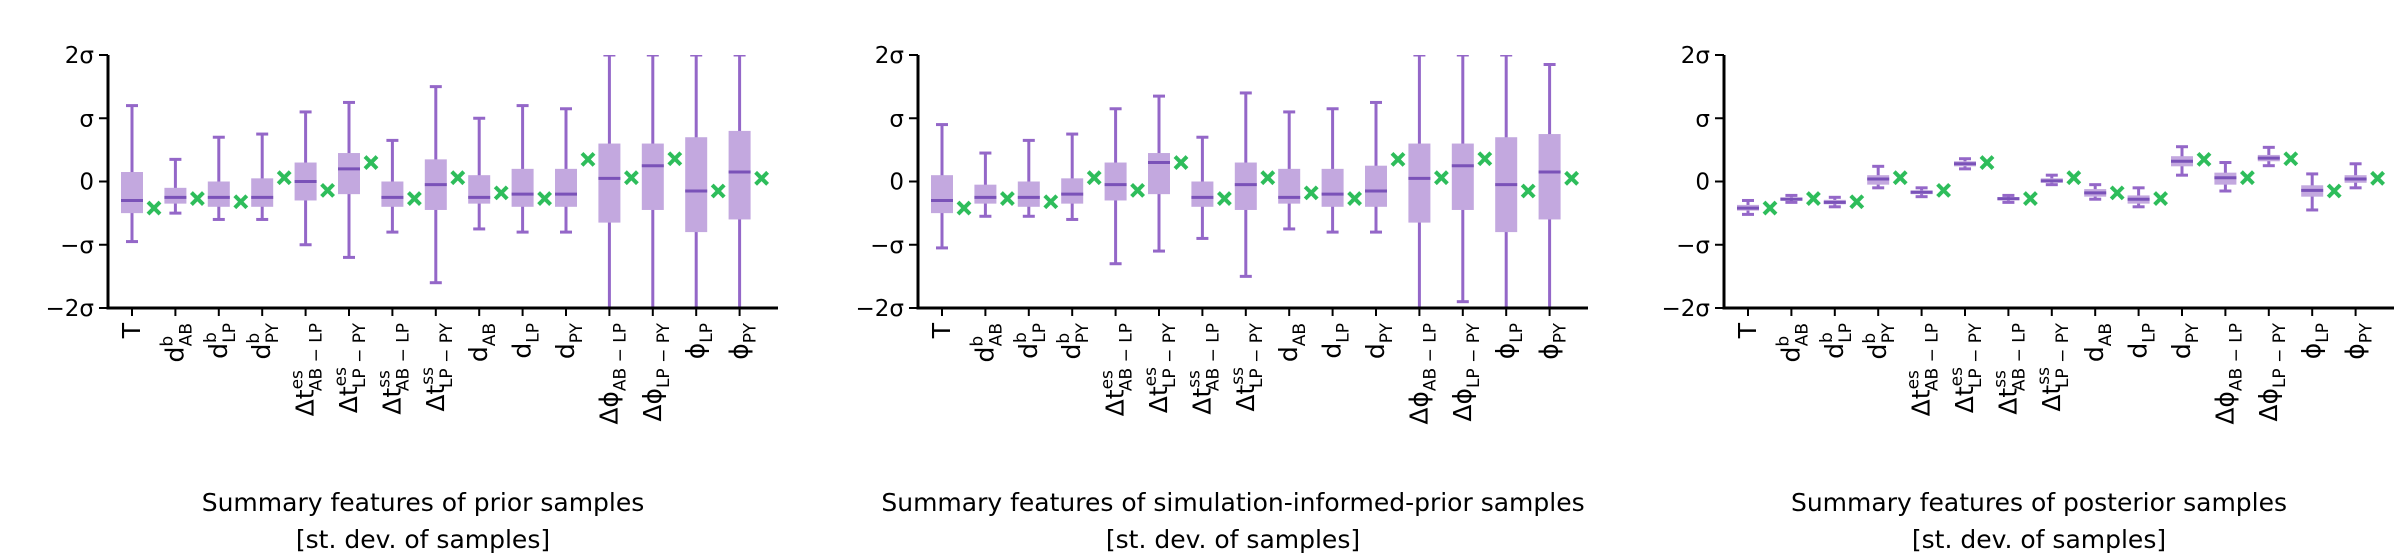 Image resolution: width=2398 pixels, height=555 pixels. What do you see at coordinates (526, 341) in the screenshot?
I see `x-tick-label: dLP` at bounding box center [526, 341].